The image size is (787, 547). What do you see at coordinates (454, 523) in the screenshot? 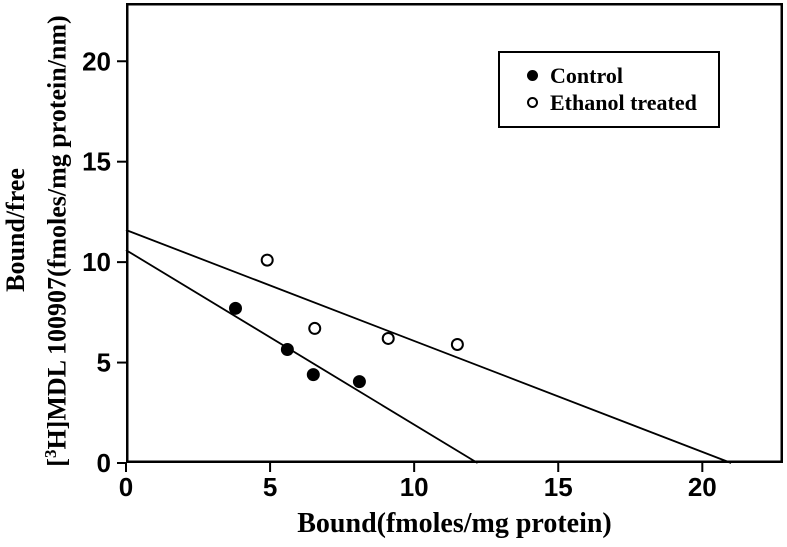
I see `x-axis-label: Bound(fmoles/mg protein)` at bounding box center [454, 523].